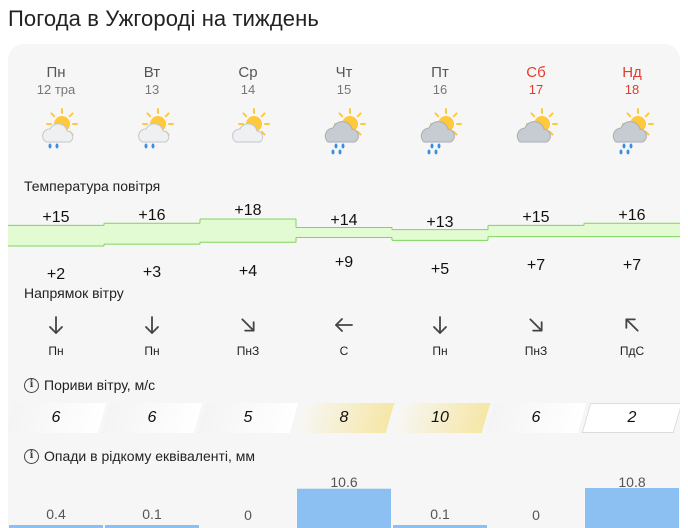 This screenshot has height=528, width=688. What do you see at coordinates (248, 210) in the screenshot?
I see `max-temp: +18` at bounding box center [248, 210].